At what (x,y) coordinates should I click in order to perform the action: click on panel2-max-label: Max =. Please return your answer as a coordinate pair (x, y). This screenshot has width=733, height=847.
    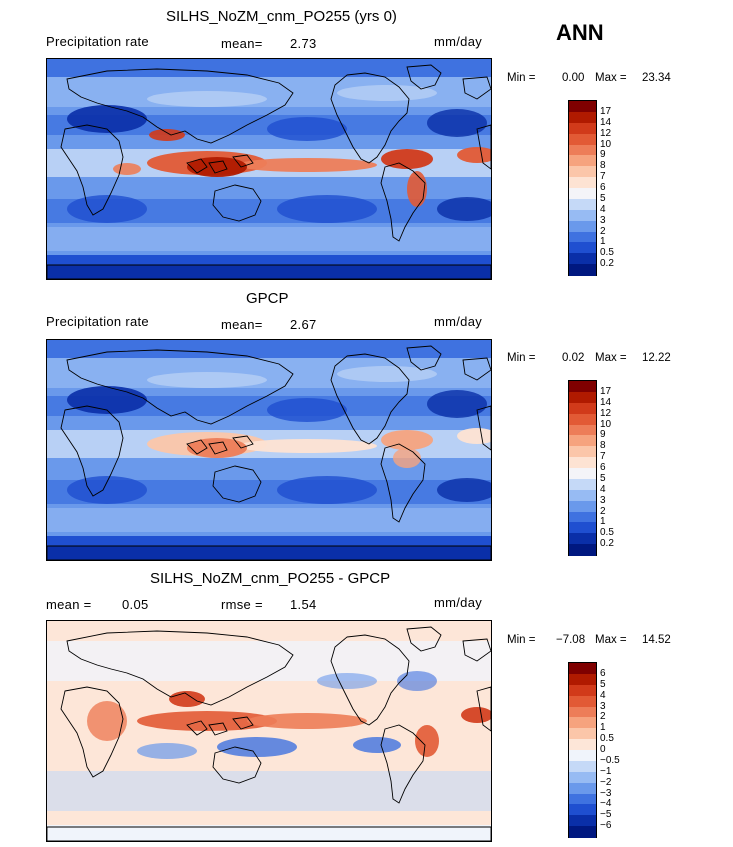
    Looking at the image, I should click on (611, 358).